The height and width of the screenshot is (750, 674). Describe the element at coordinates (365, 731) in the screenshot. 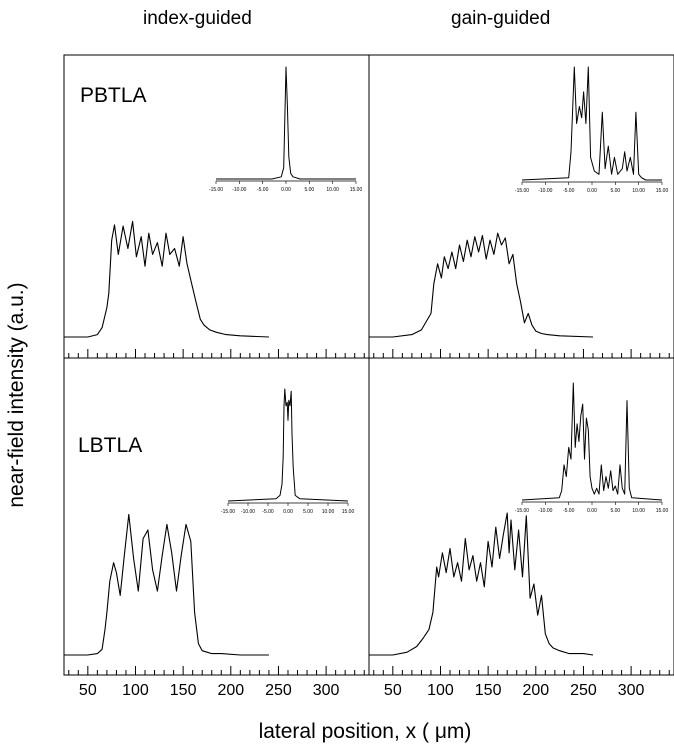

I see `x-axis-label: lateral position, x ( μm)` at that location.